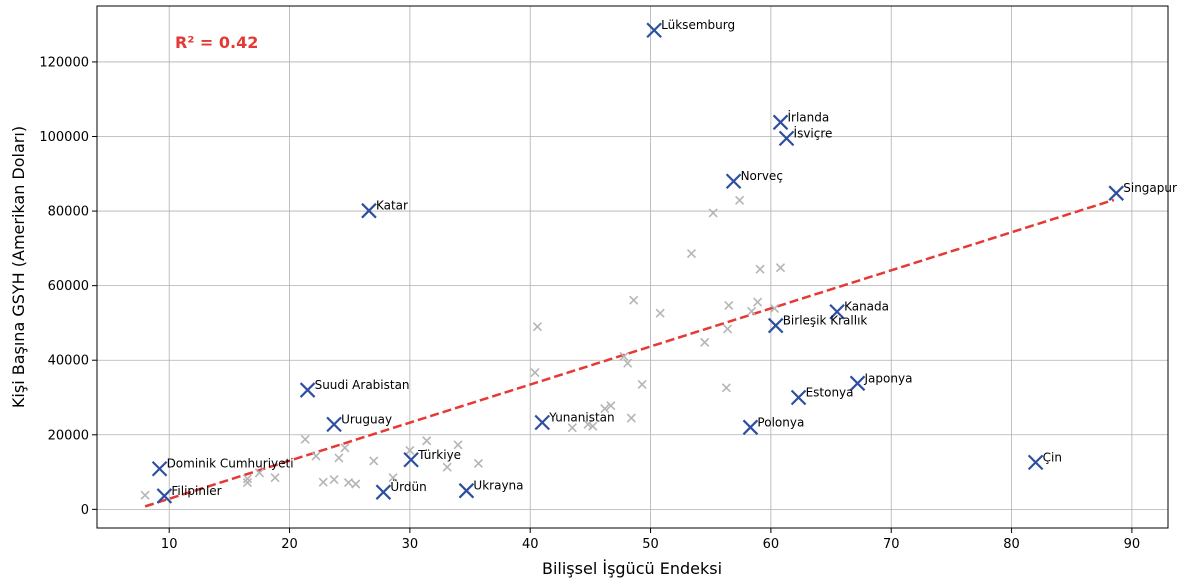  Describe the element at coordinates (698, 25) in the screenshot. I see `country-label: Lüksemburg` at that location.